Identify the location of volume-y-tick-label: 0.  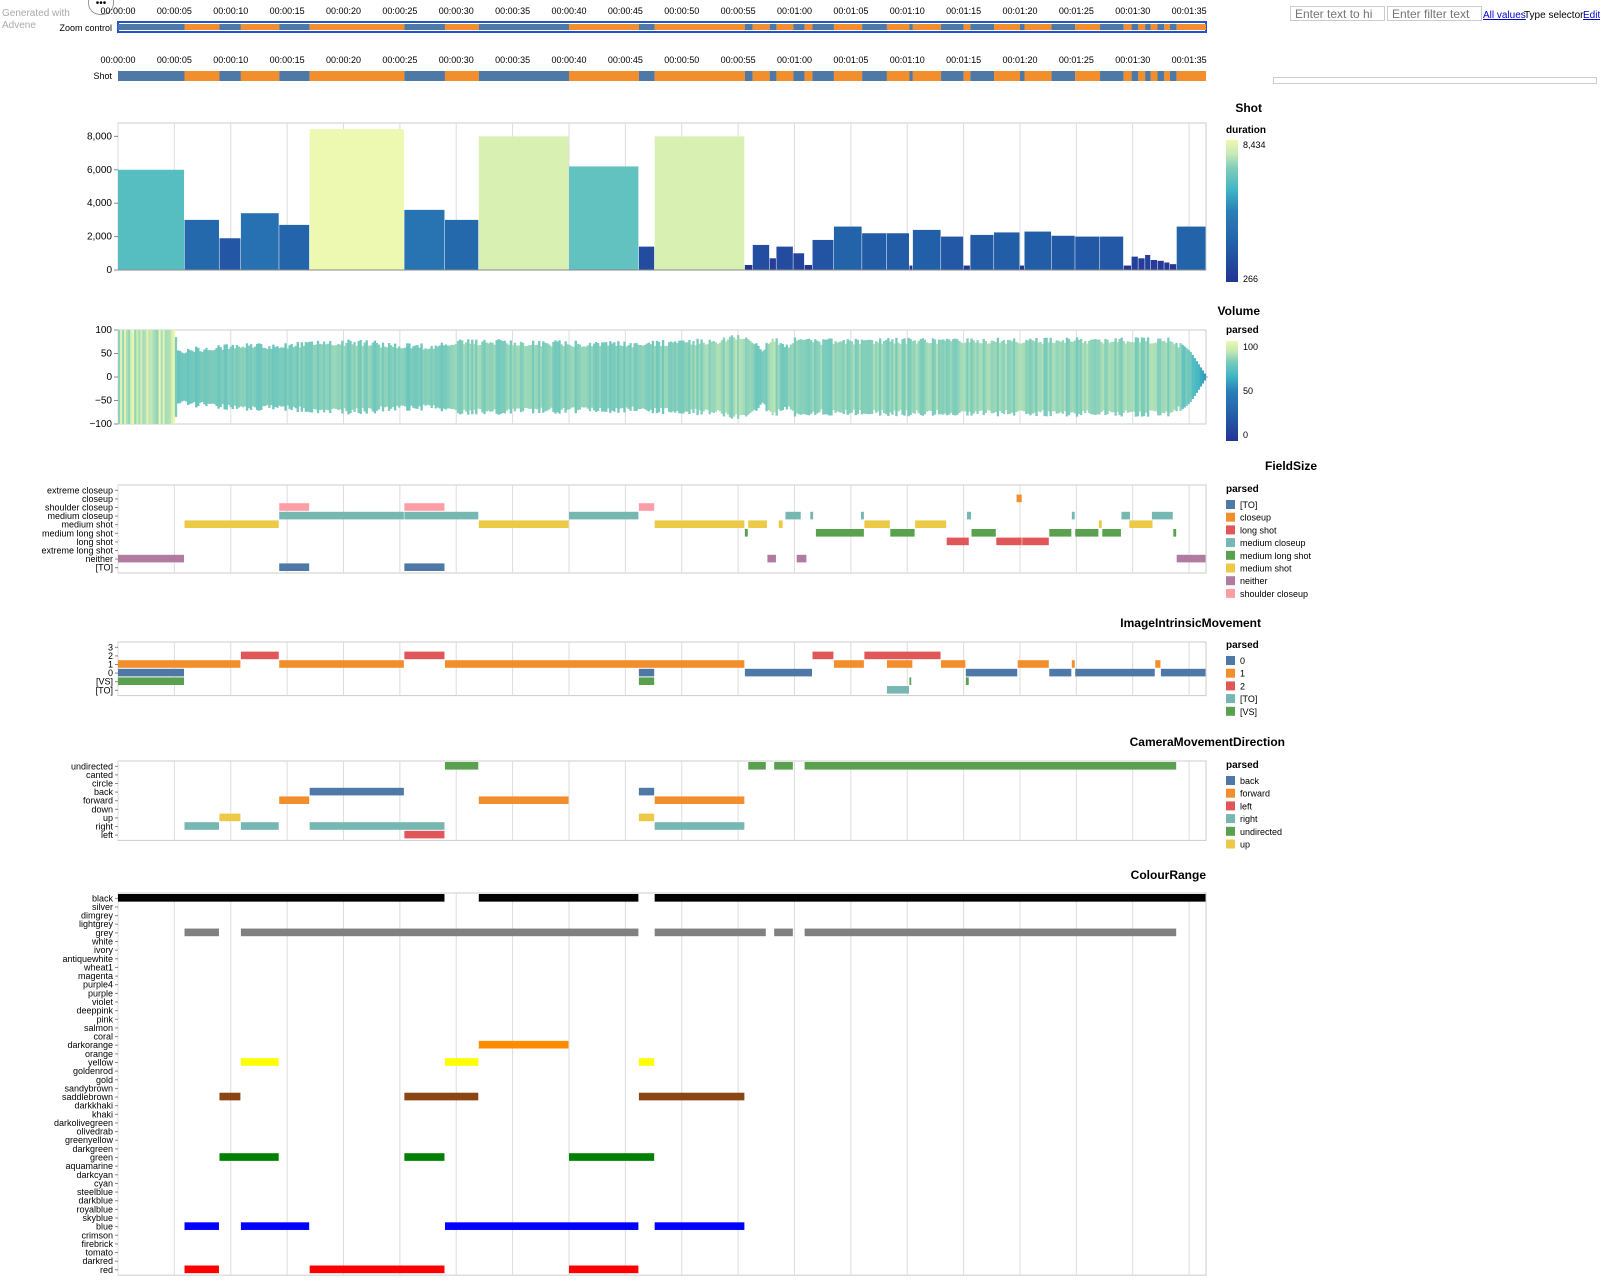
(109, 377).